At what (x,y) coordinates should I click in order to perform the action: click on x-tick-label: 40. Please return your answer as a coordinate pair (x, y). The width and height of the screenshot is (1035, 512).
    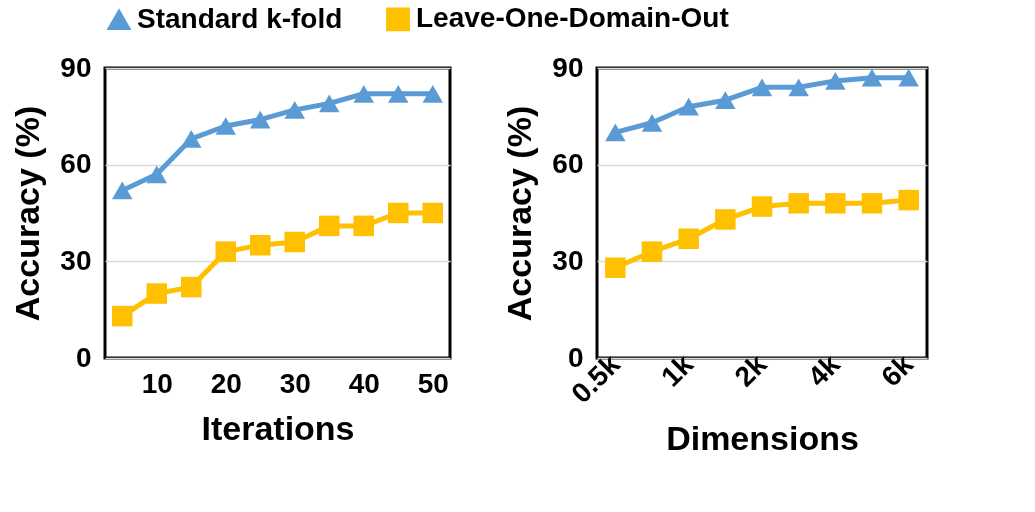
    Looking at the image, I should click on (364, 383).